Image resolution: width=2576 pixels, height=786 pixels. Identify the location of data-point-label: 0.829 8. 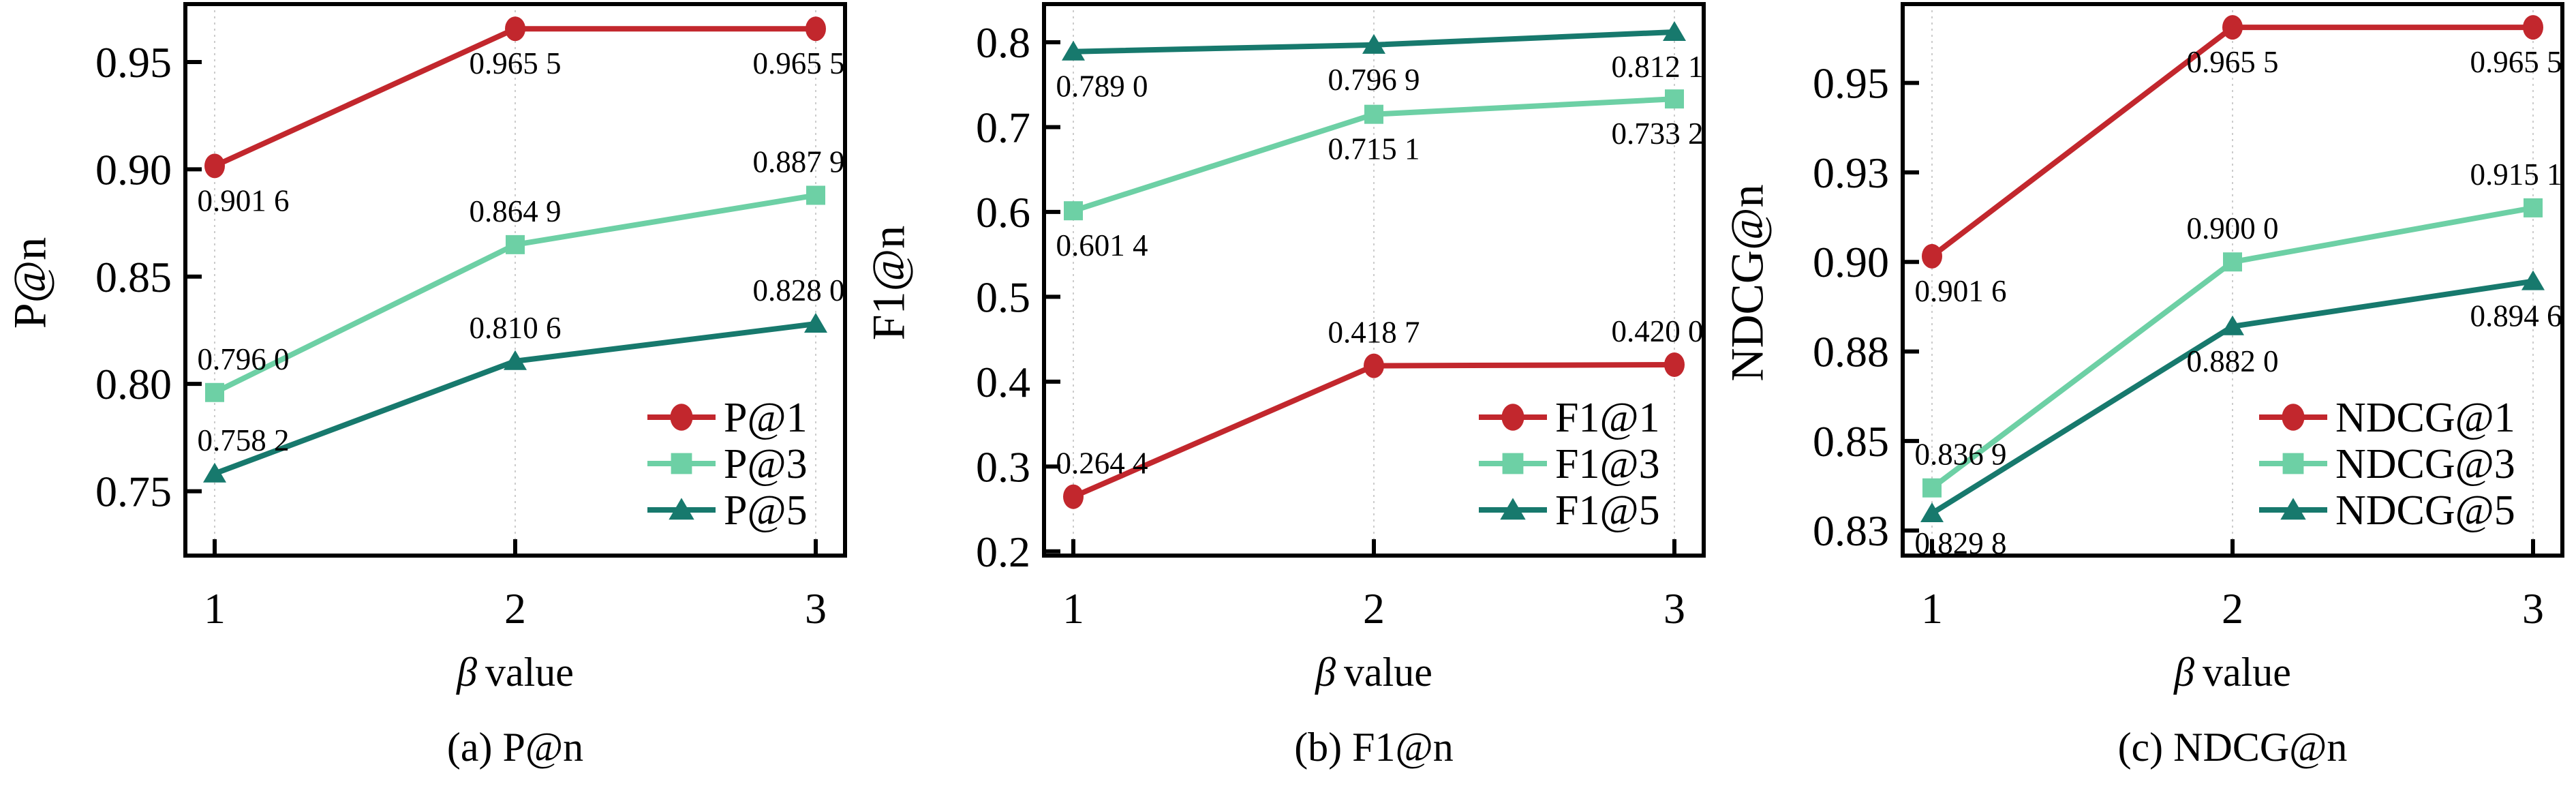
(1961, 543).